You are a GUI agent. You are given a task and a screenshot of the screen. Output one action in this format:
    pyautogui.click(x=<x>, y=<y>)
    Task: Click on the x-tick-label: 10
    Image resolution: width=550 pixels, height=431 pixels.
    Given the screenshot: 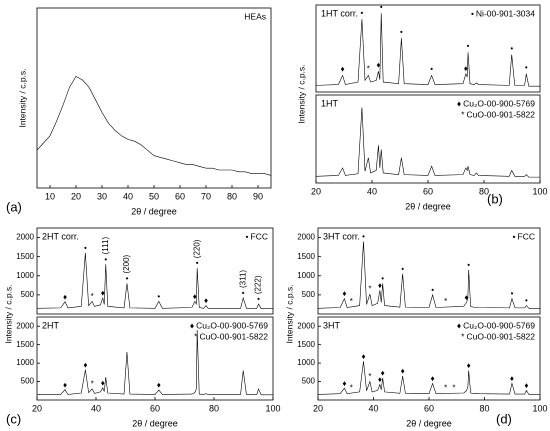 What is the action you would take?
    pyautogui.click(x=50, y=196)
    